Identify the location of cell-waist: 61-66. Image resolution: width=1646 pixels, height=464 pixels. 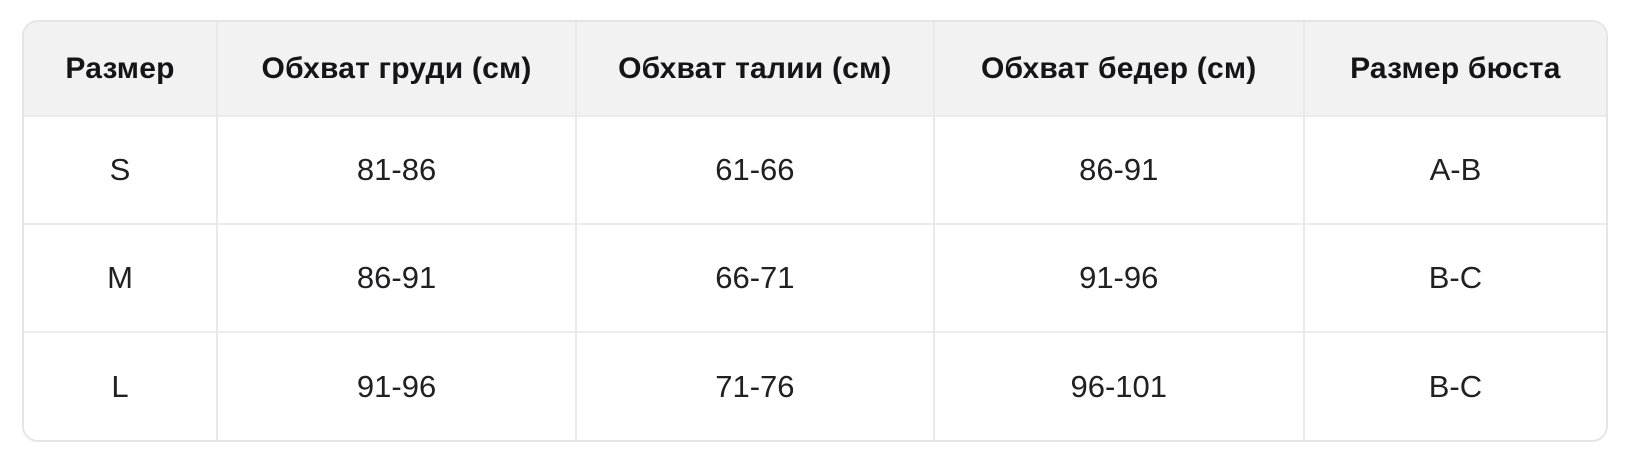
(754, 169).